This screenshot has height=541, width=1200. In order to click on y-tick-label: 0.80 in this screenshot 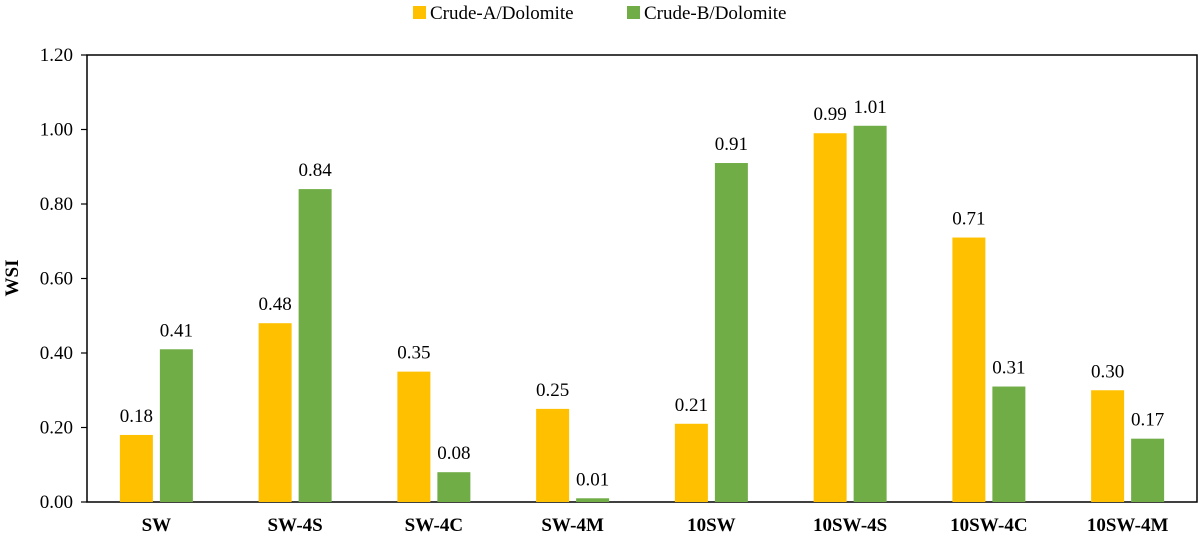, I will do `click(56, 204)`.